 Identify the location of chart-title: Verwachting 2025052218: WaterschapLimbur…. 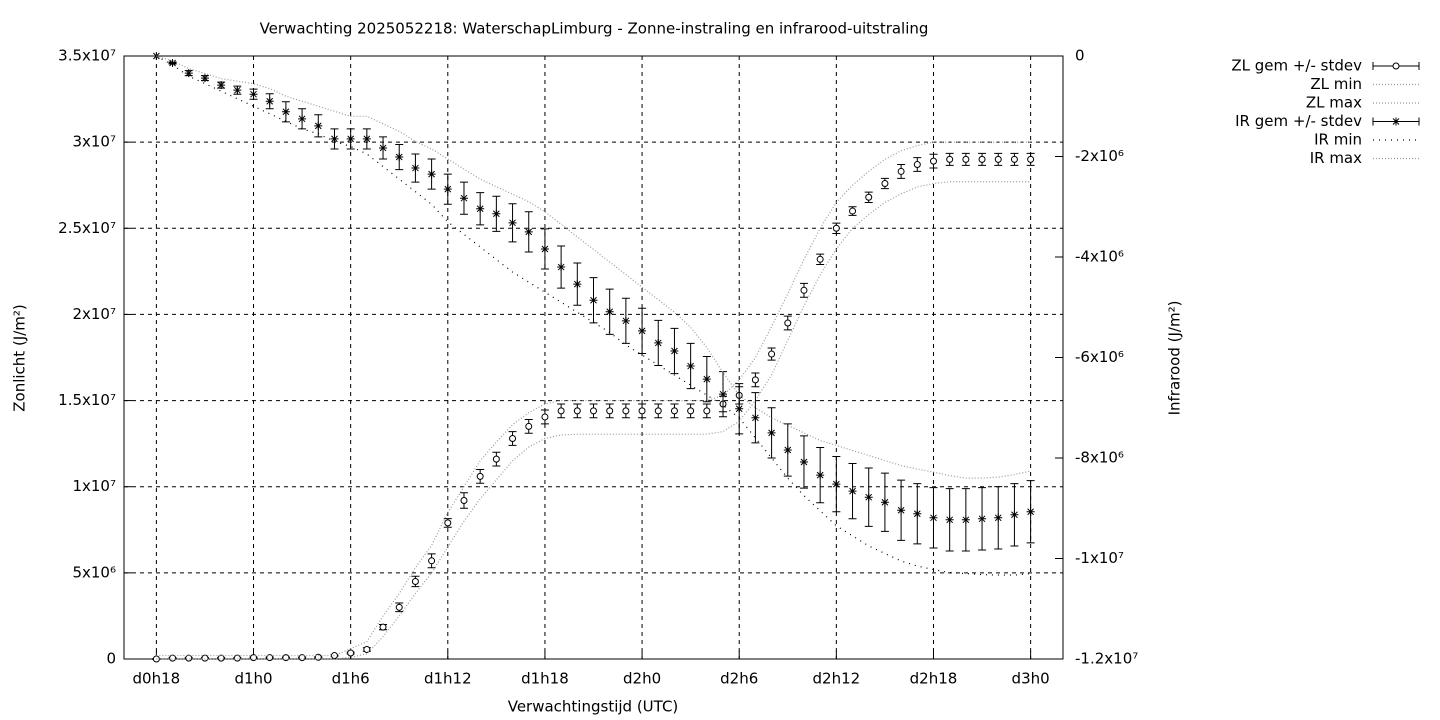
(594, 29).